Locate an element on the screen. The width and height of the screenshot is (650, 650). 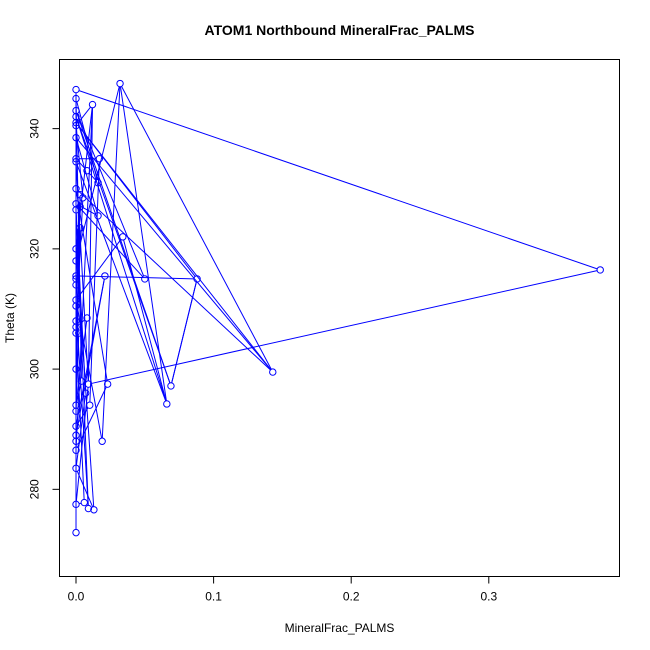
x-axis: 0.0 0.1 0.2 0.3 is located at coordinates (282, 590).